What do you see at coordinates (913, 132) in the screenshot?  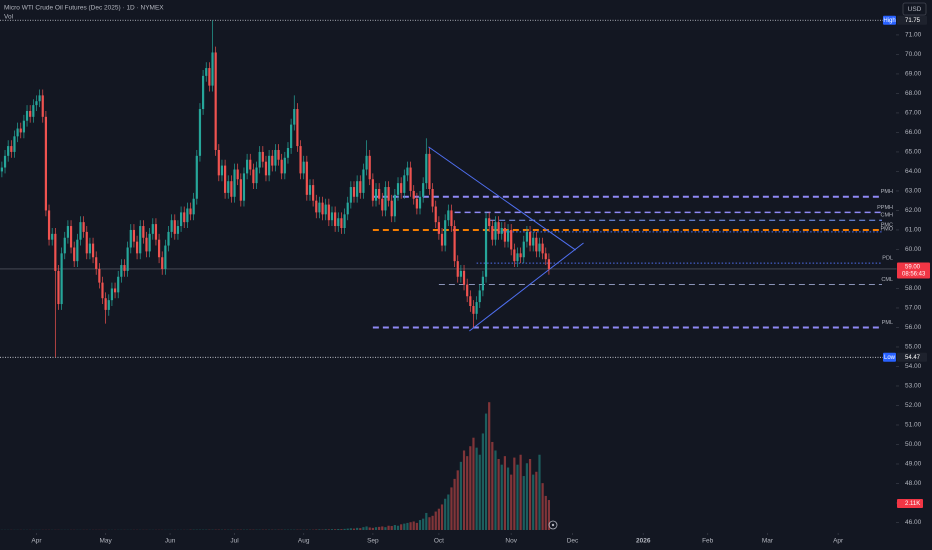 I see `y-tick-label: 66.00` at bounding box center [913, 132].